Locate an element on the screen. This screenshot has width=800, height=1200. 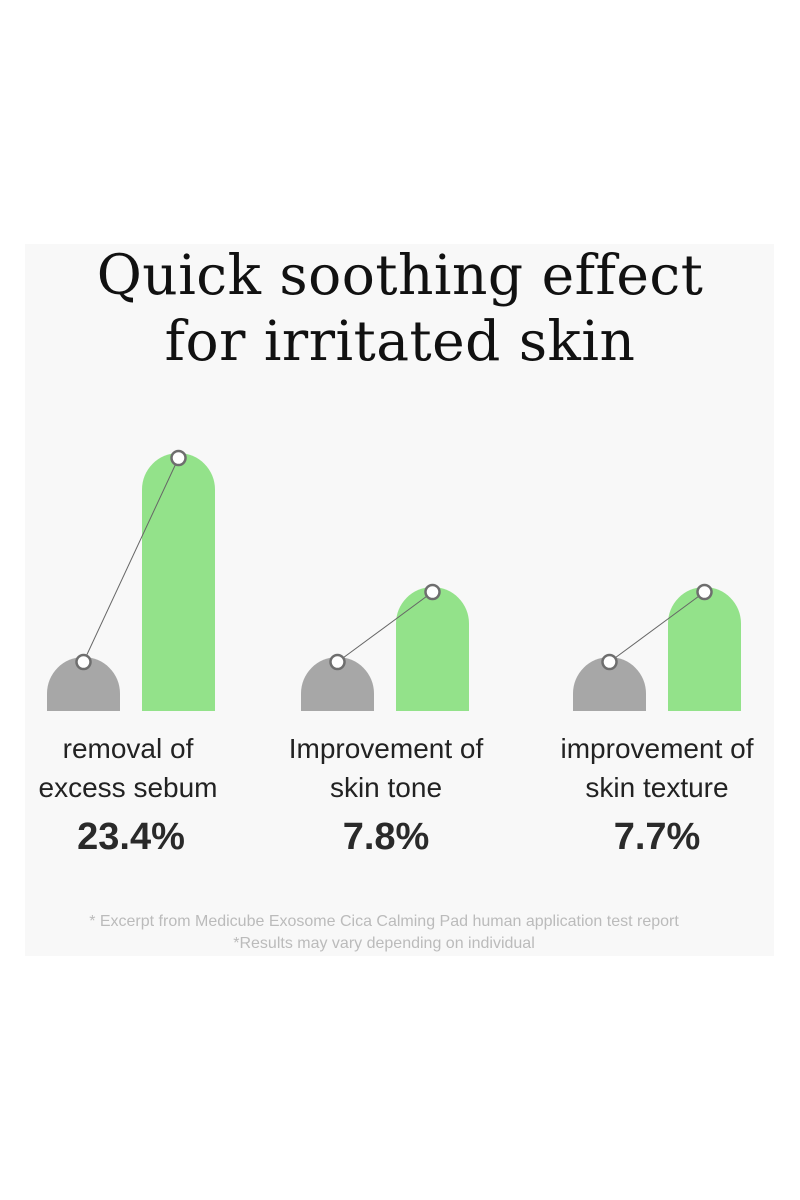
category-label-line: improvement of is located at coordinates (657, 748).